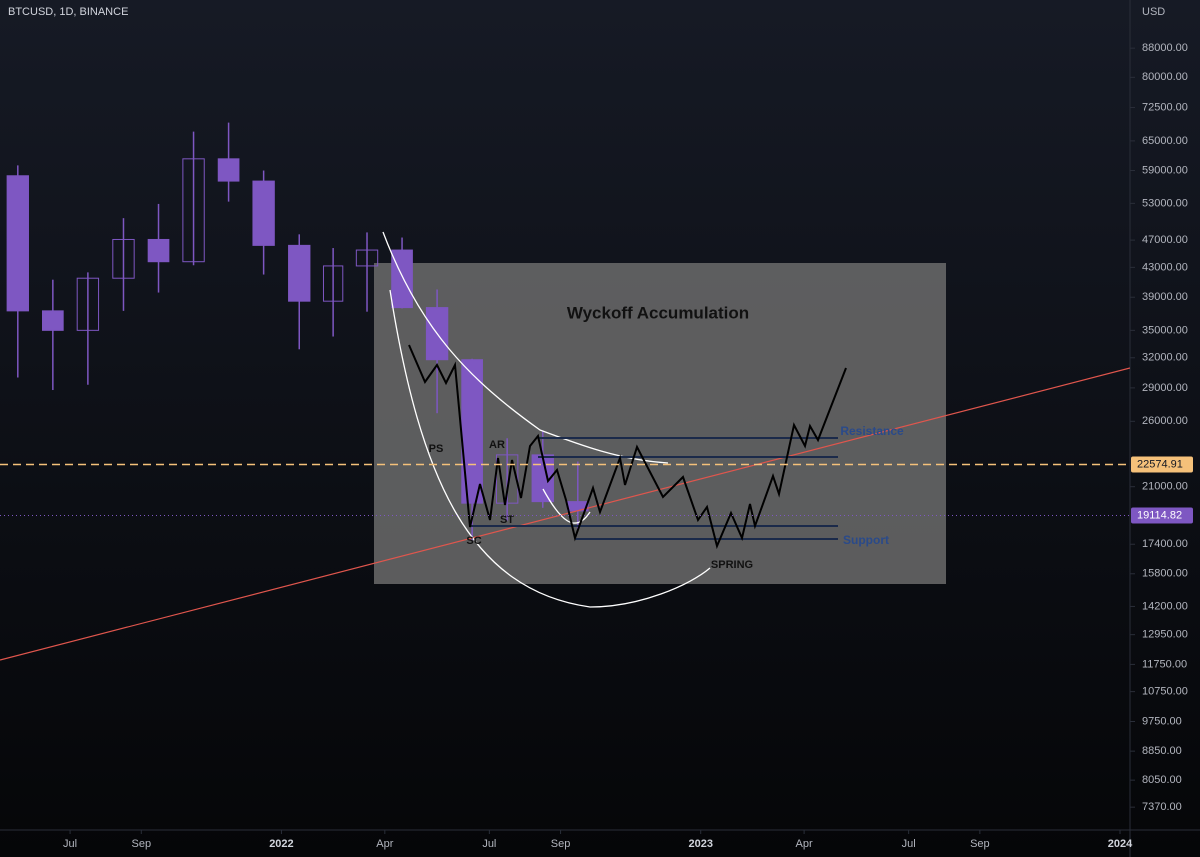  I want to click on price-label: 19114.82, so click(1159, 515).